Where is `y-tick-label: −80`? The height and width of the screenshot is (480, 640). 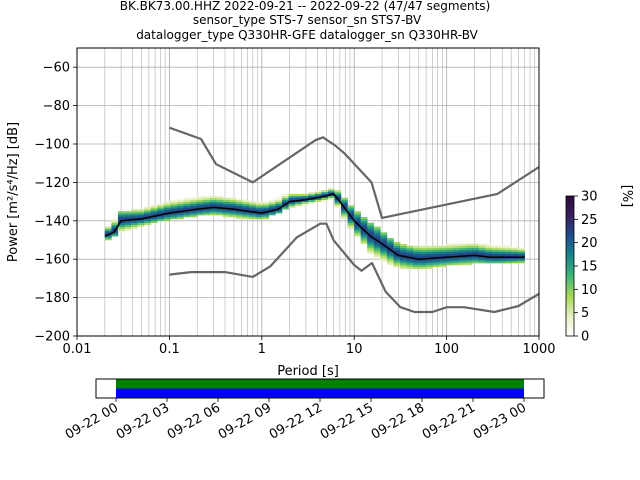
y-tick-label: −80 is located at coordinates (56, 106).